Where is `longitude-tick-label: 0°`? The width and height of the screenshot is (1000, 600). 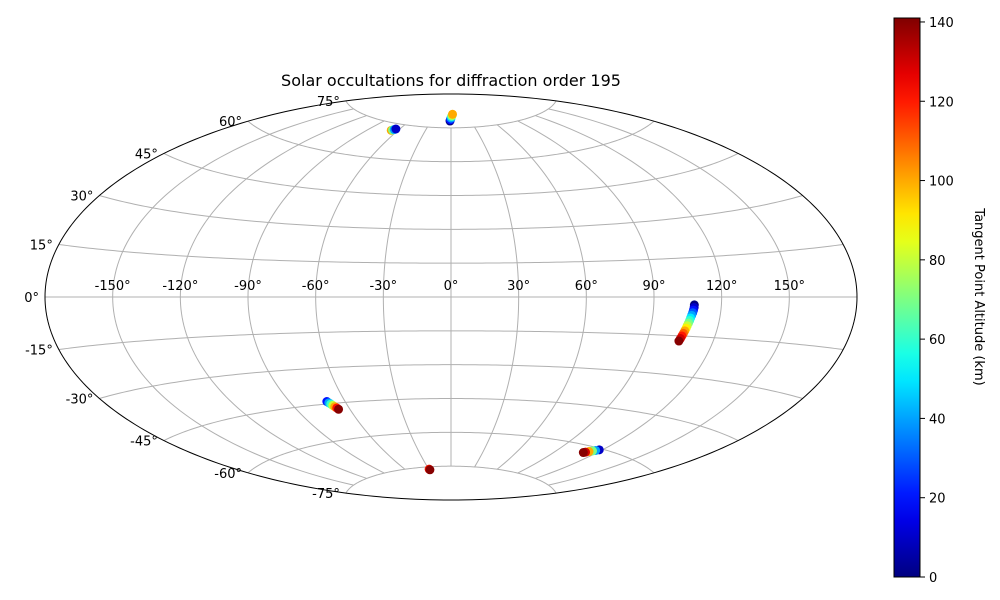 longitude-tick-label: 0° is located at coordinates (451, 286).